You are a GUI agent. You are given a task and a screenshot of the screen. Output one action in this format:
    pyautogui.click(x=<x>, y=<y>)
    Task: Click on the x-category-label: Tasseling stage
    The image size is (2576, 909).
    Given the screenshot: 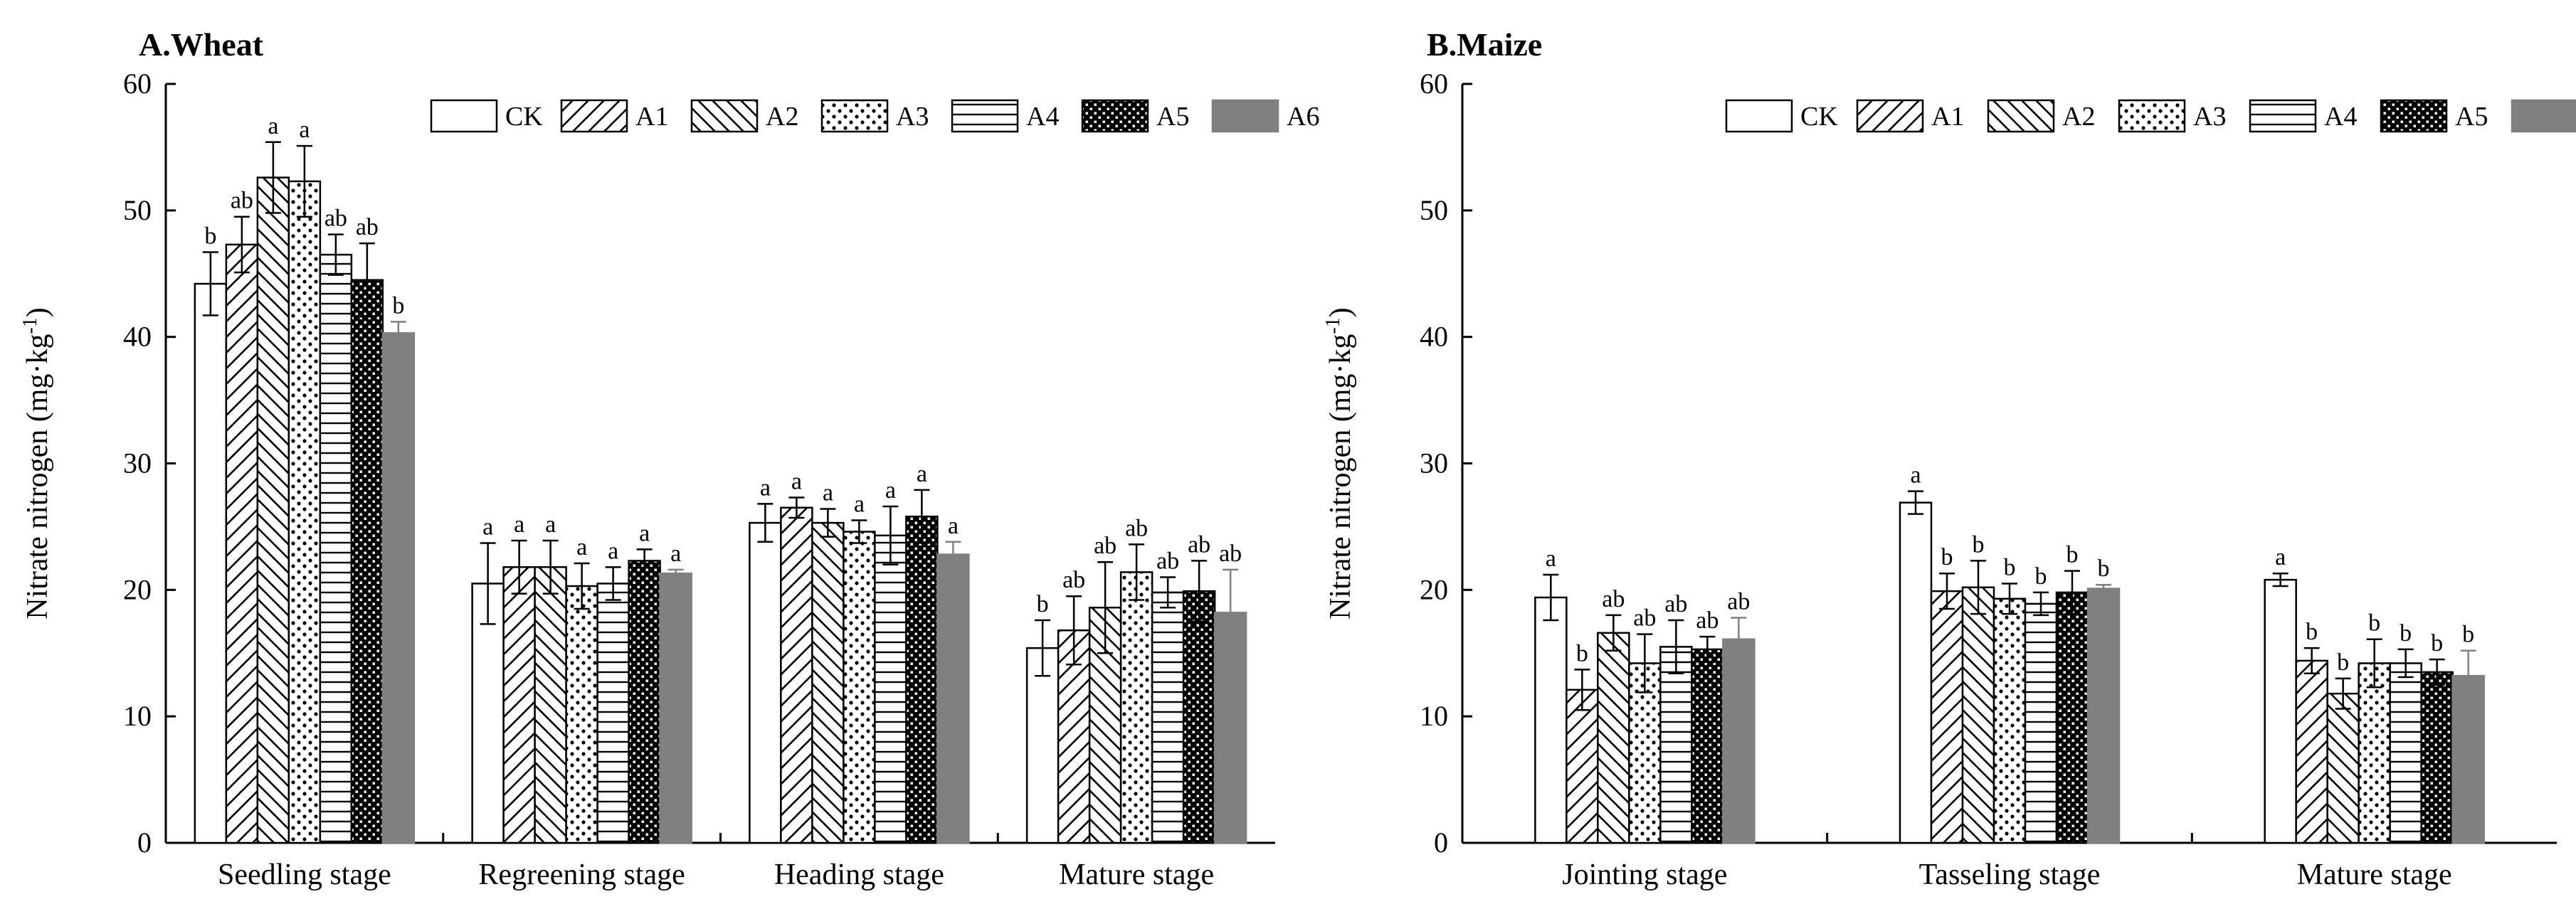 What is the action you would take?
    pyautogui.click(x=2010, y=875)
    